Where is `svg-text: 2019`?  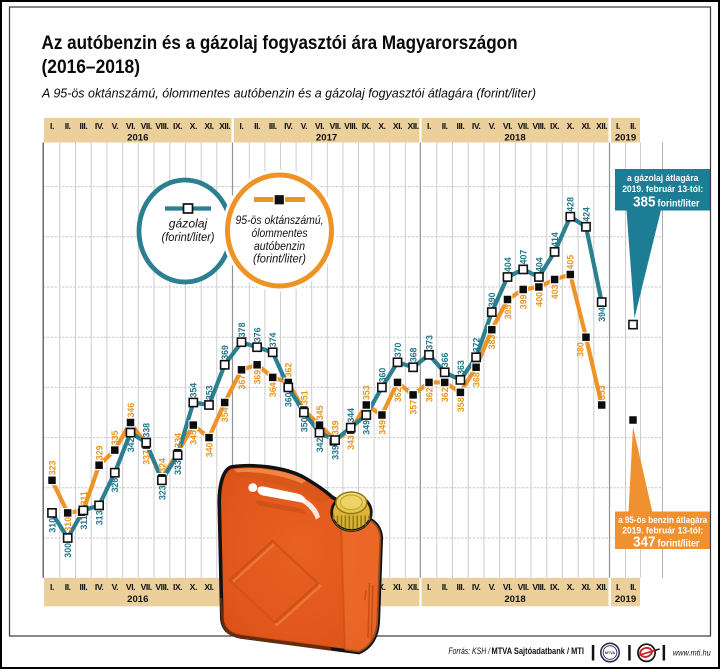
svg-text: 2019 is located at coordinates (625, 599).